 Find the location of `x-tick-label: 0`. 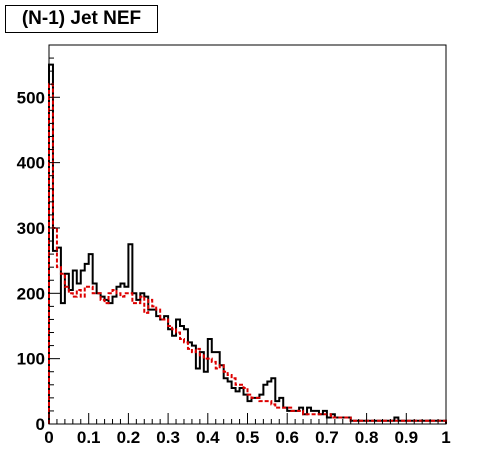

x-tick-label: 0 is located at coordinates (48, 437).